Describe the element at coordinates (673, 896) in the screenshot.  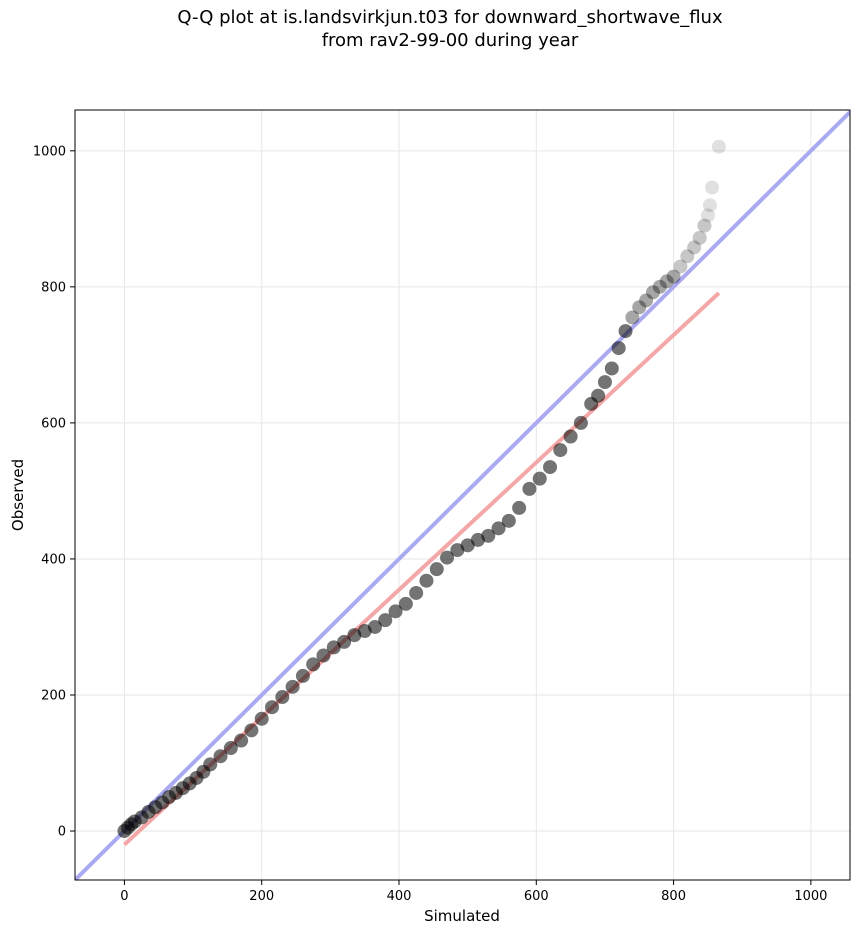
I see `x-tick-label: 800` at that location.